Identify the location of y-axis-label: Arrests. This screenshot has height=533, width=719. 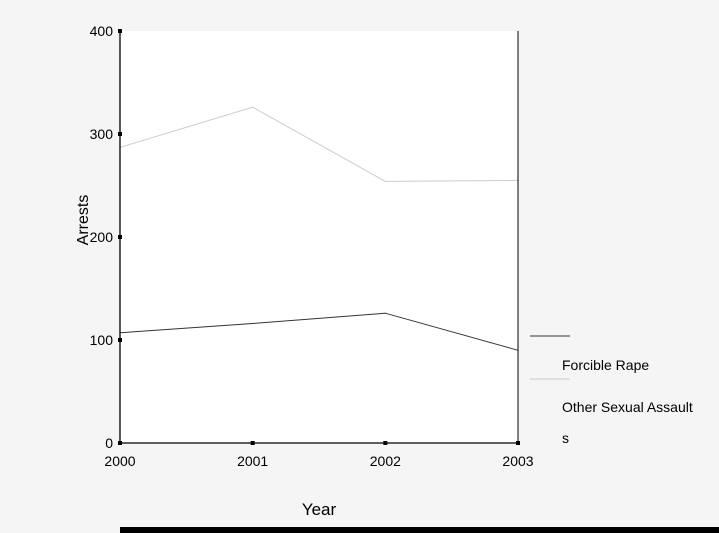
(83, 220).